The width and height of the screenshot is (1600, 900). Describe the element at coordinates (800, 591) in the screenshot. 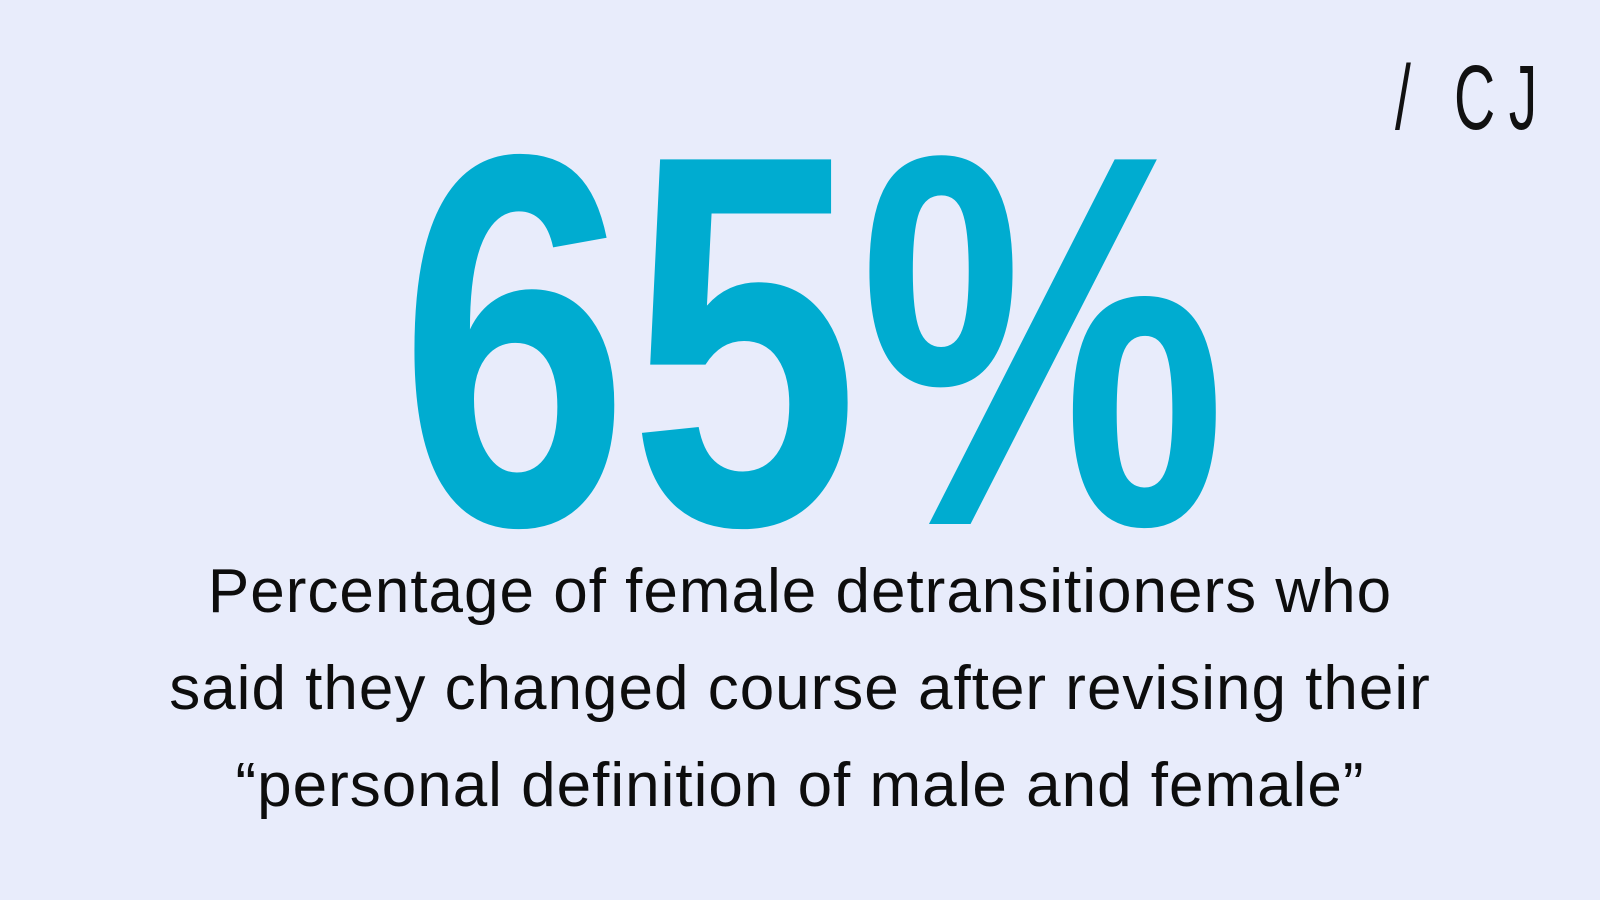

I see `caption-line: Percentage of female detransitioners who` at that location.